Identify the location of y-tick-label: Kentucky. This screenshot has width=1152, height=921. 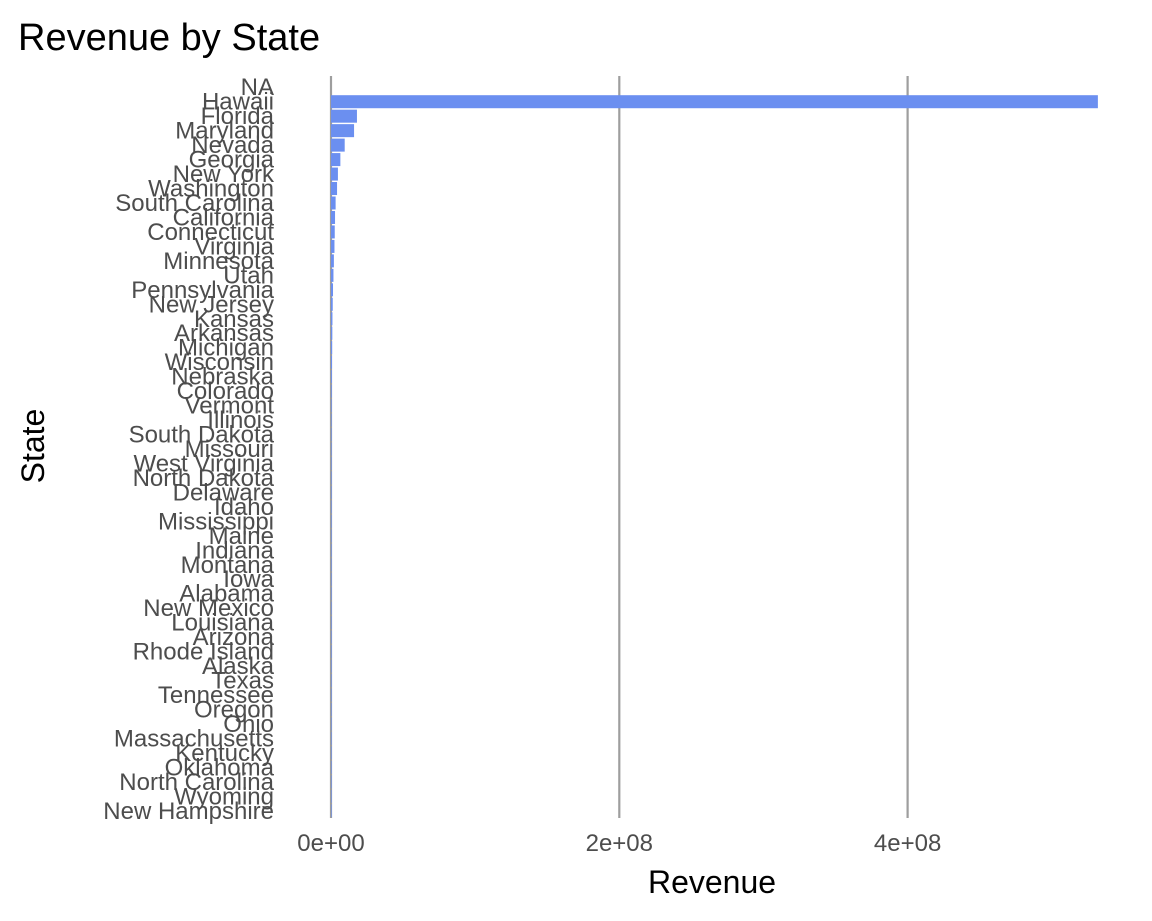
(224, 753).